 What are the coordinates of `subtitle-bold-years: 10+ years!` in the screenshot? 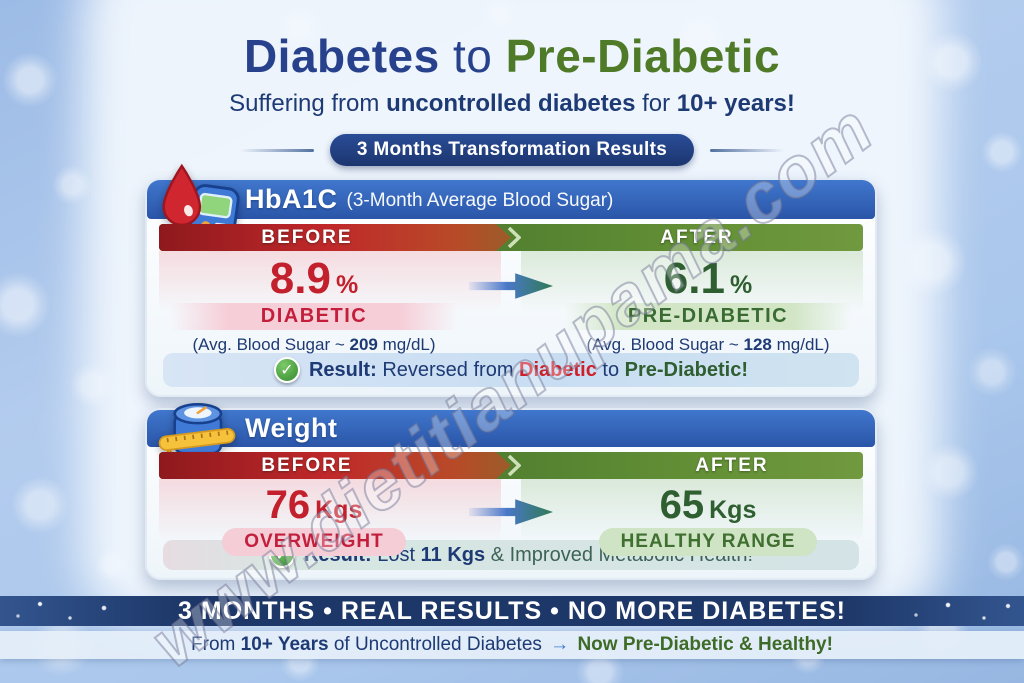 It's located at (735, 103).